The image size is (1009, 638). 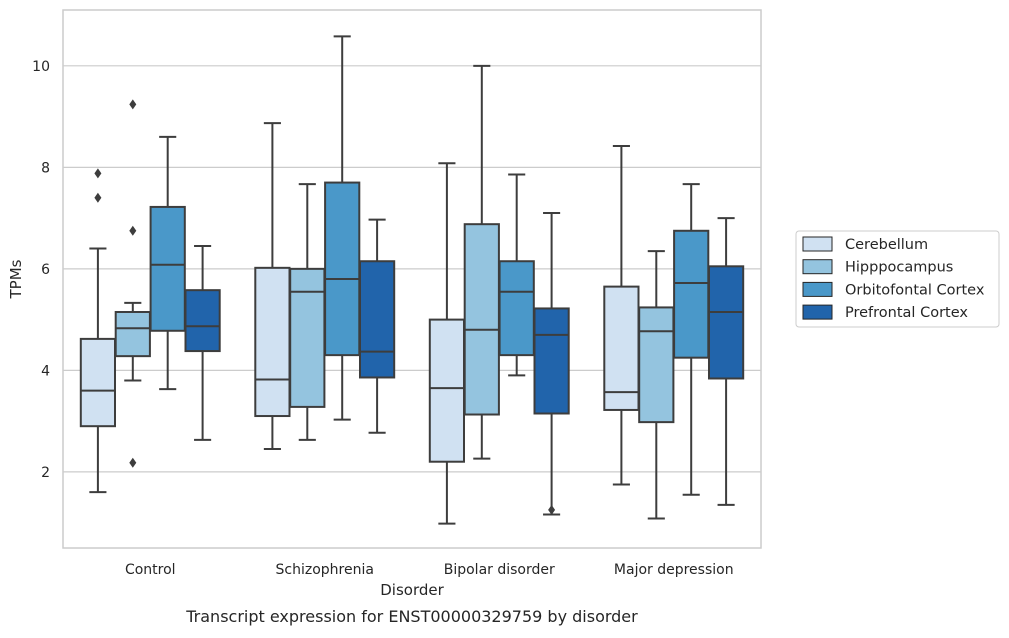 I want to click on y-tick-label: 6, so click(x=45, y=270).